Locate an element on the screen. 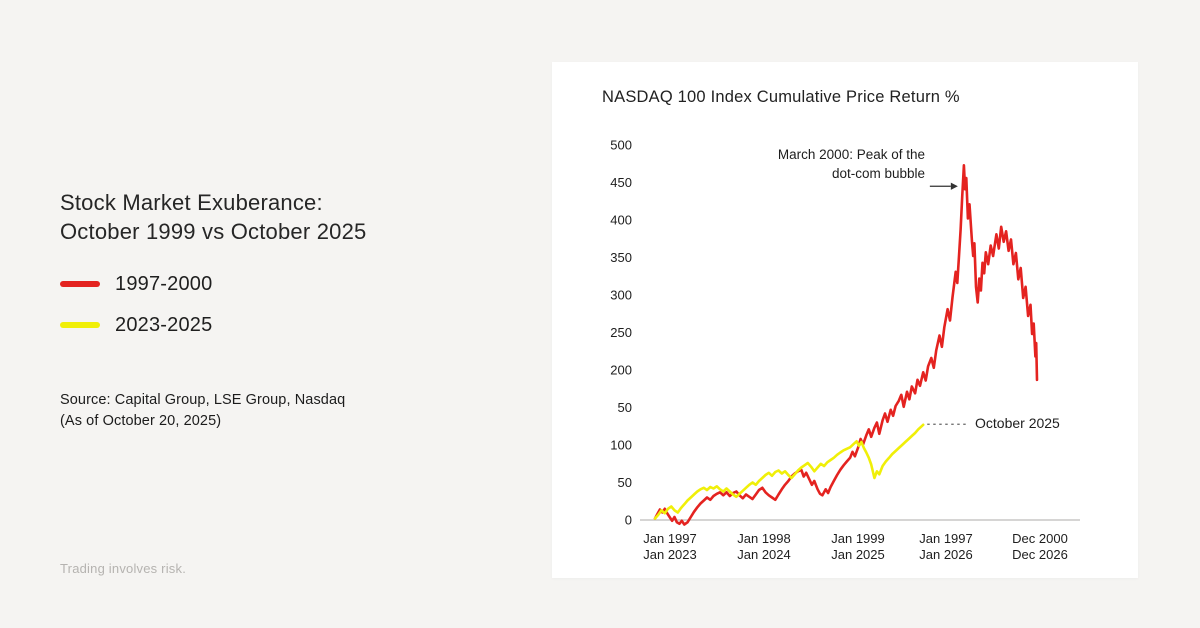  x-tick-label-top: Jan 1999 is located at coordinates (858, 538).